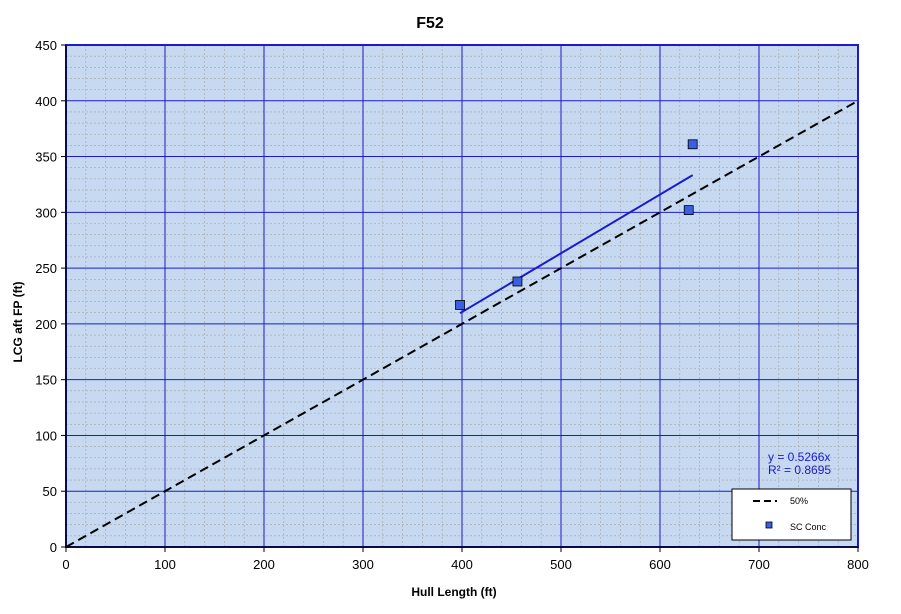 This screenshot has width=901, height=614. I want to click on legend-box, so click(791, 514).